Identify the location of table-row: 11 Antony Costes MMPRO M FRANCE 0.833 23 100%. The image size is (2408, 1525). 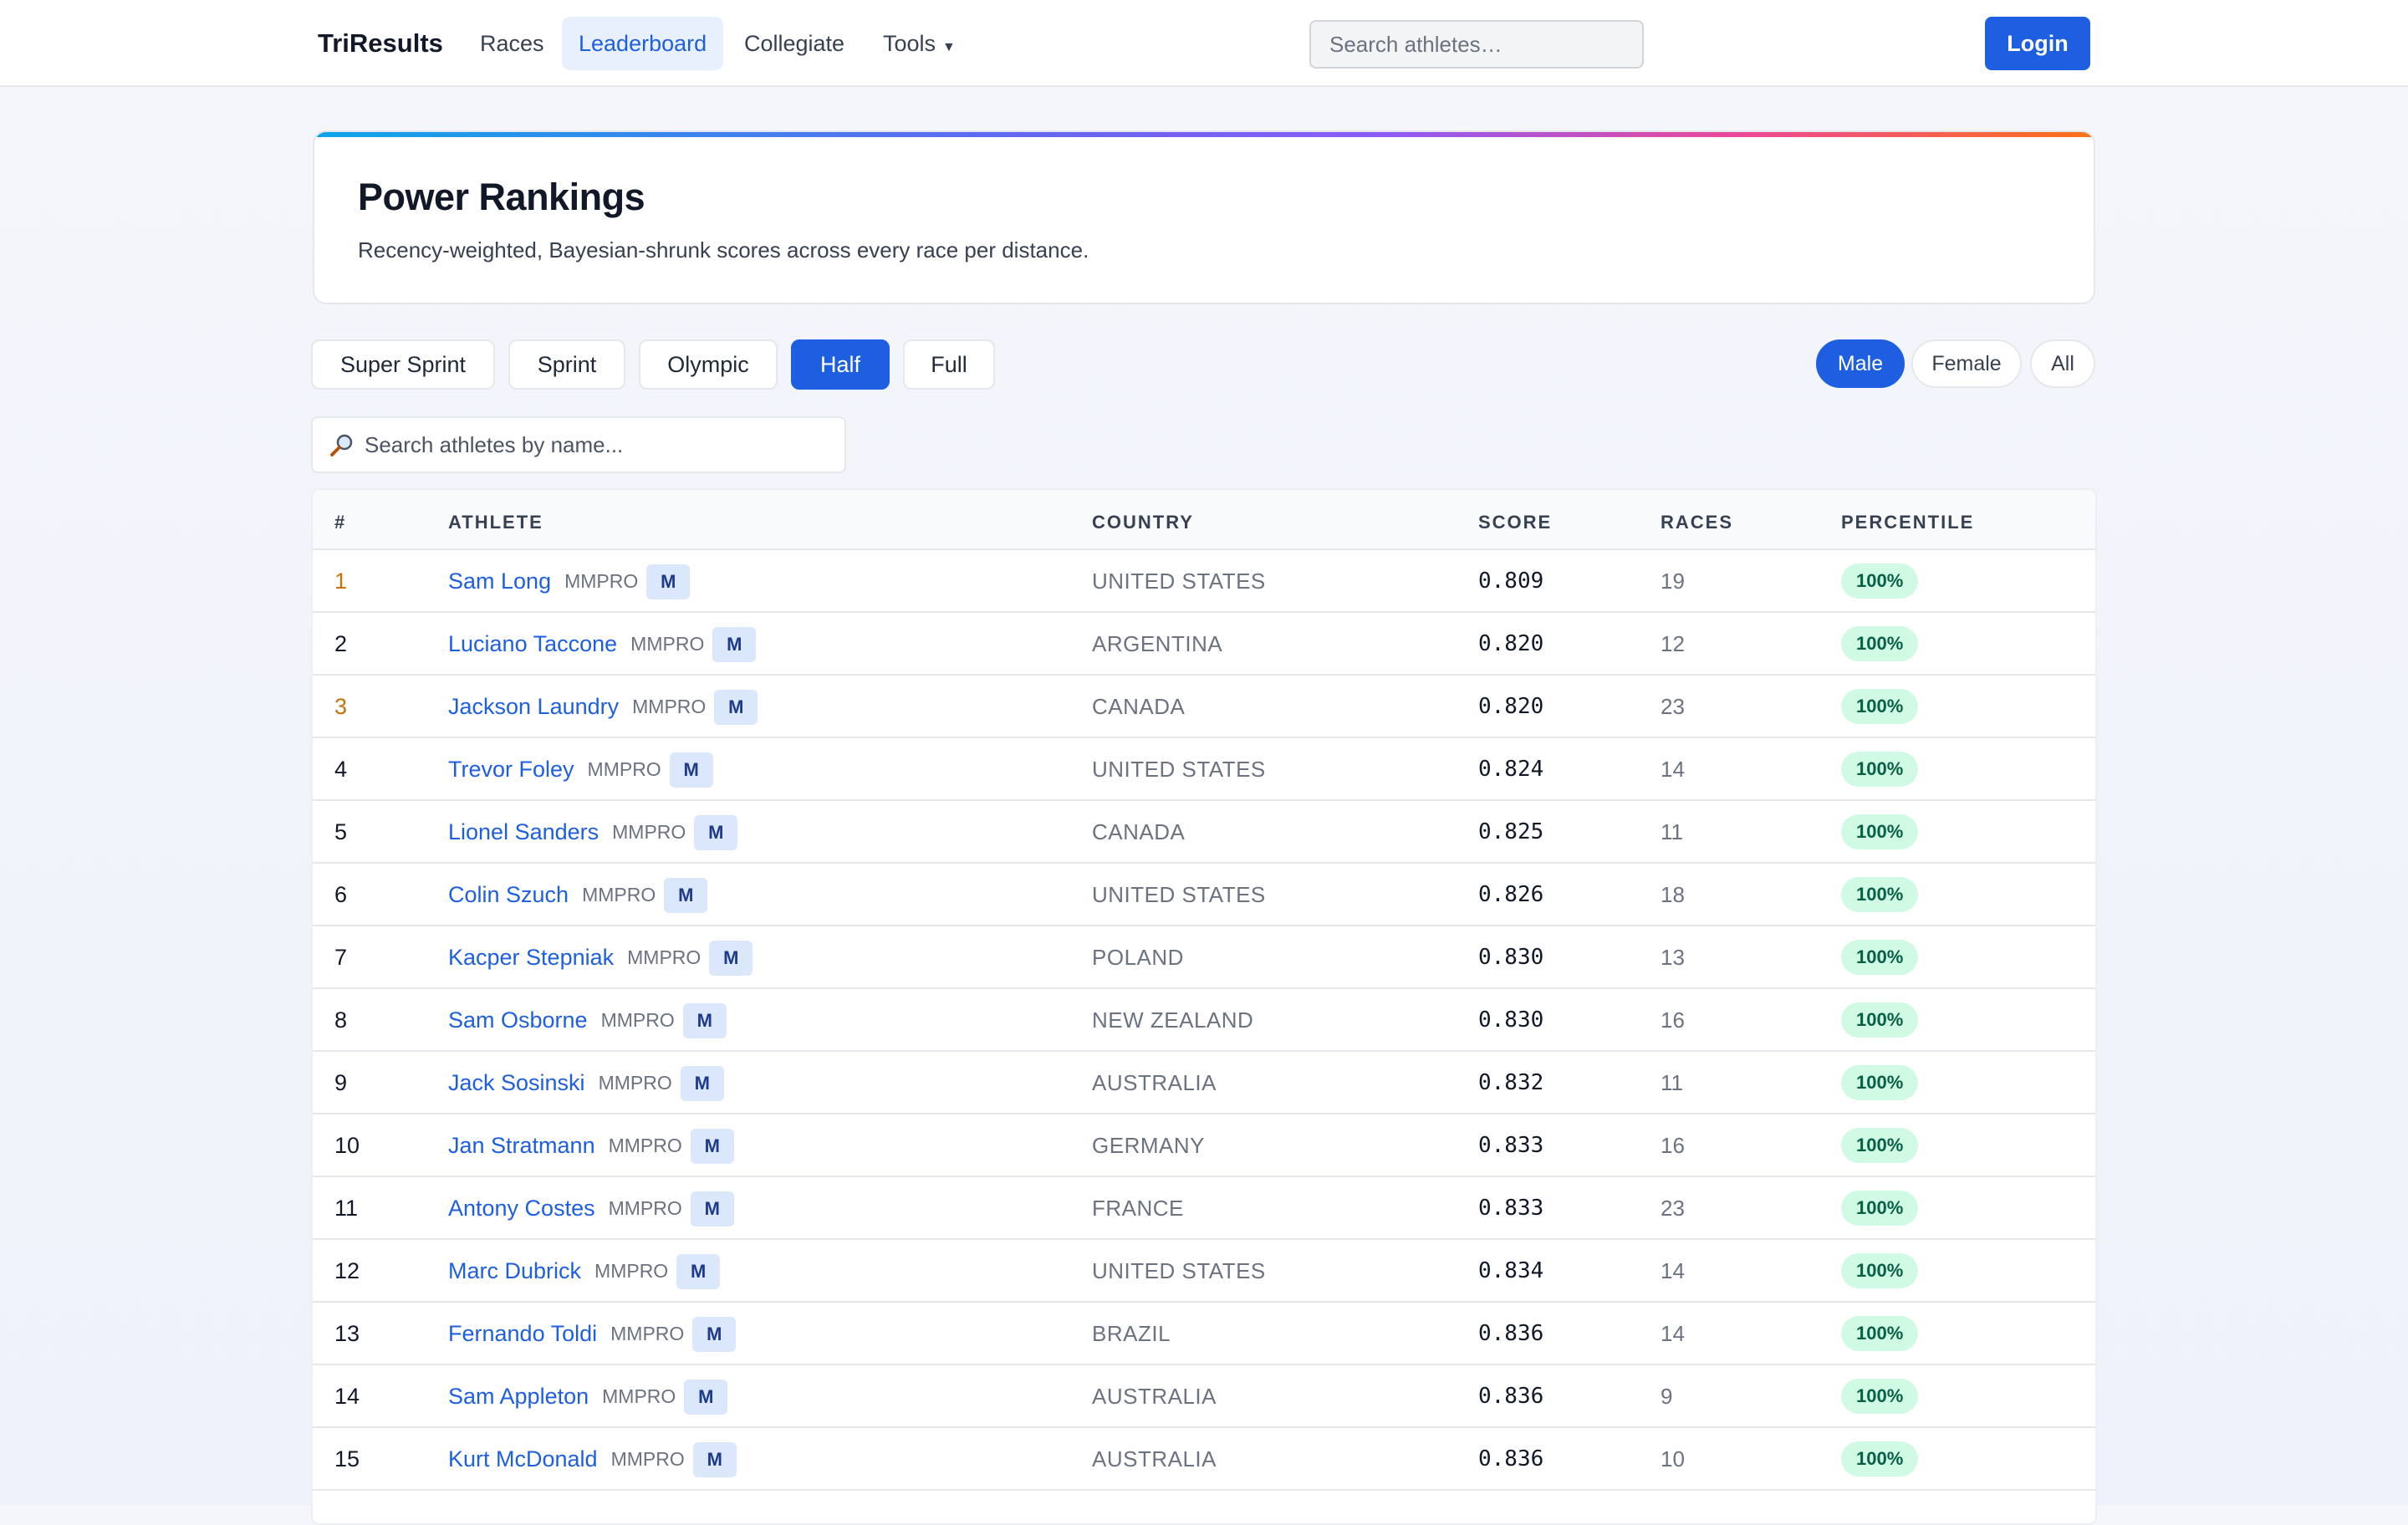
(1204, 1208).